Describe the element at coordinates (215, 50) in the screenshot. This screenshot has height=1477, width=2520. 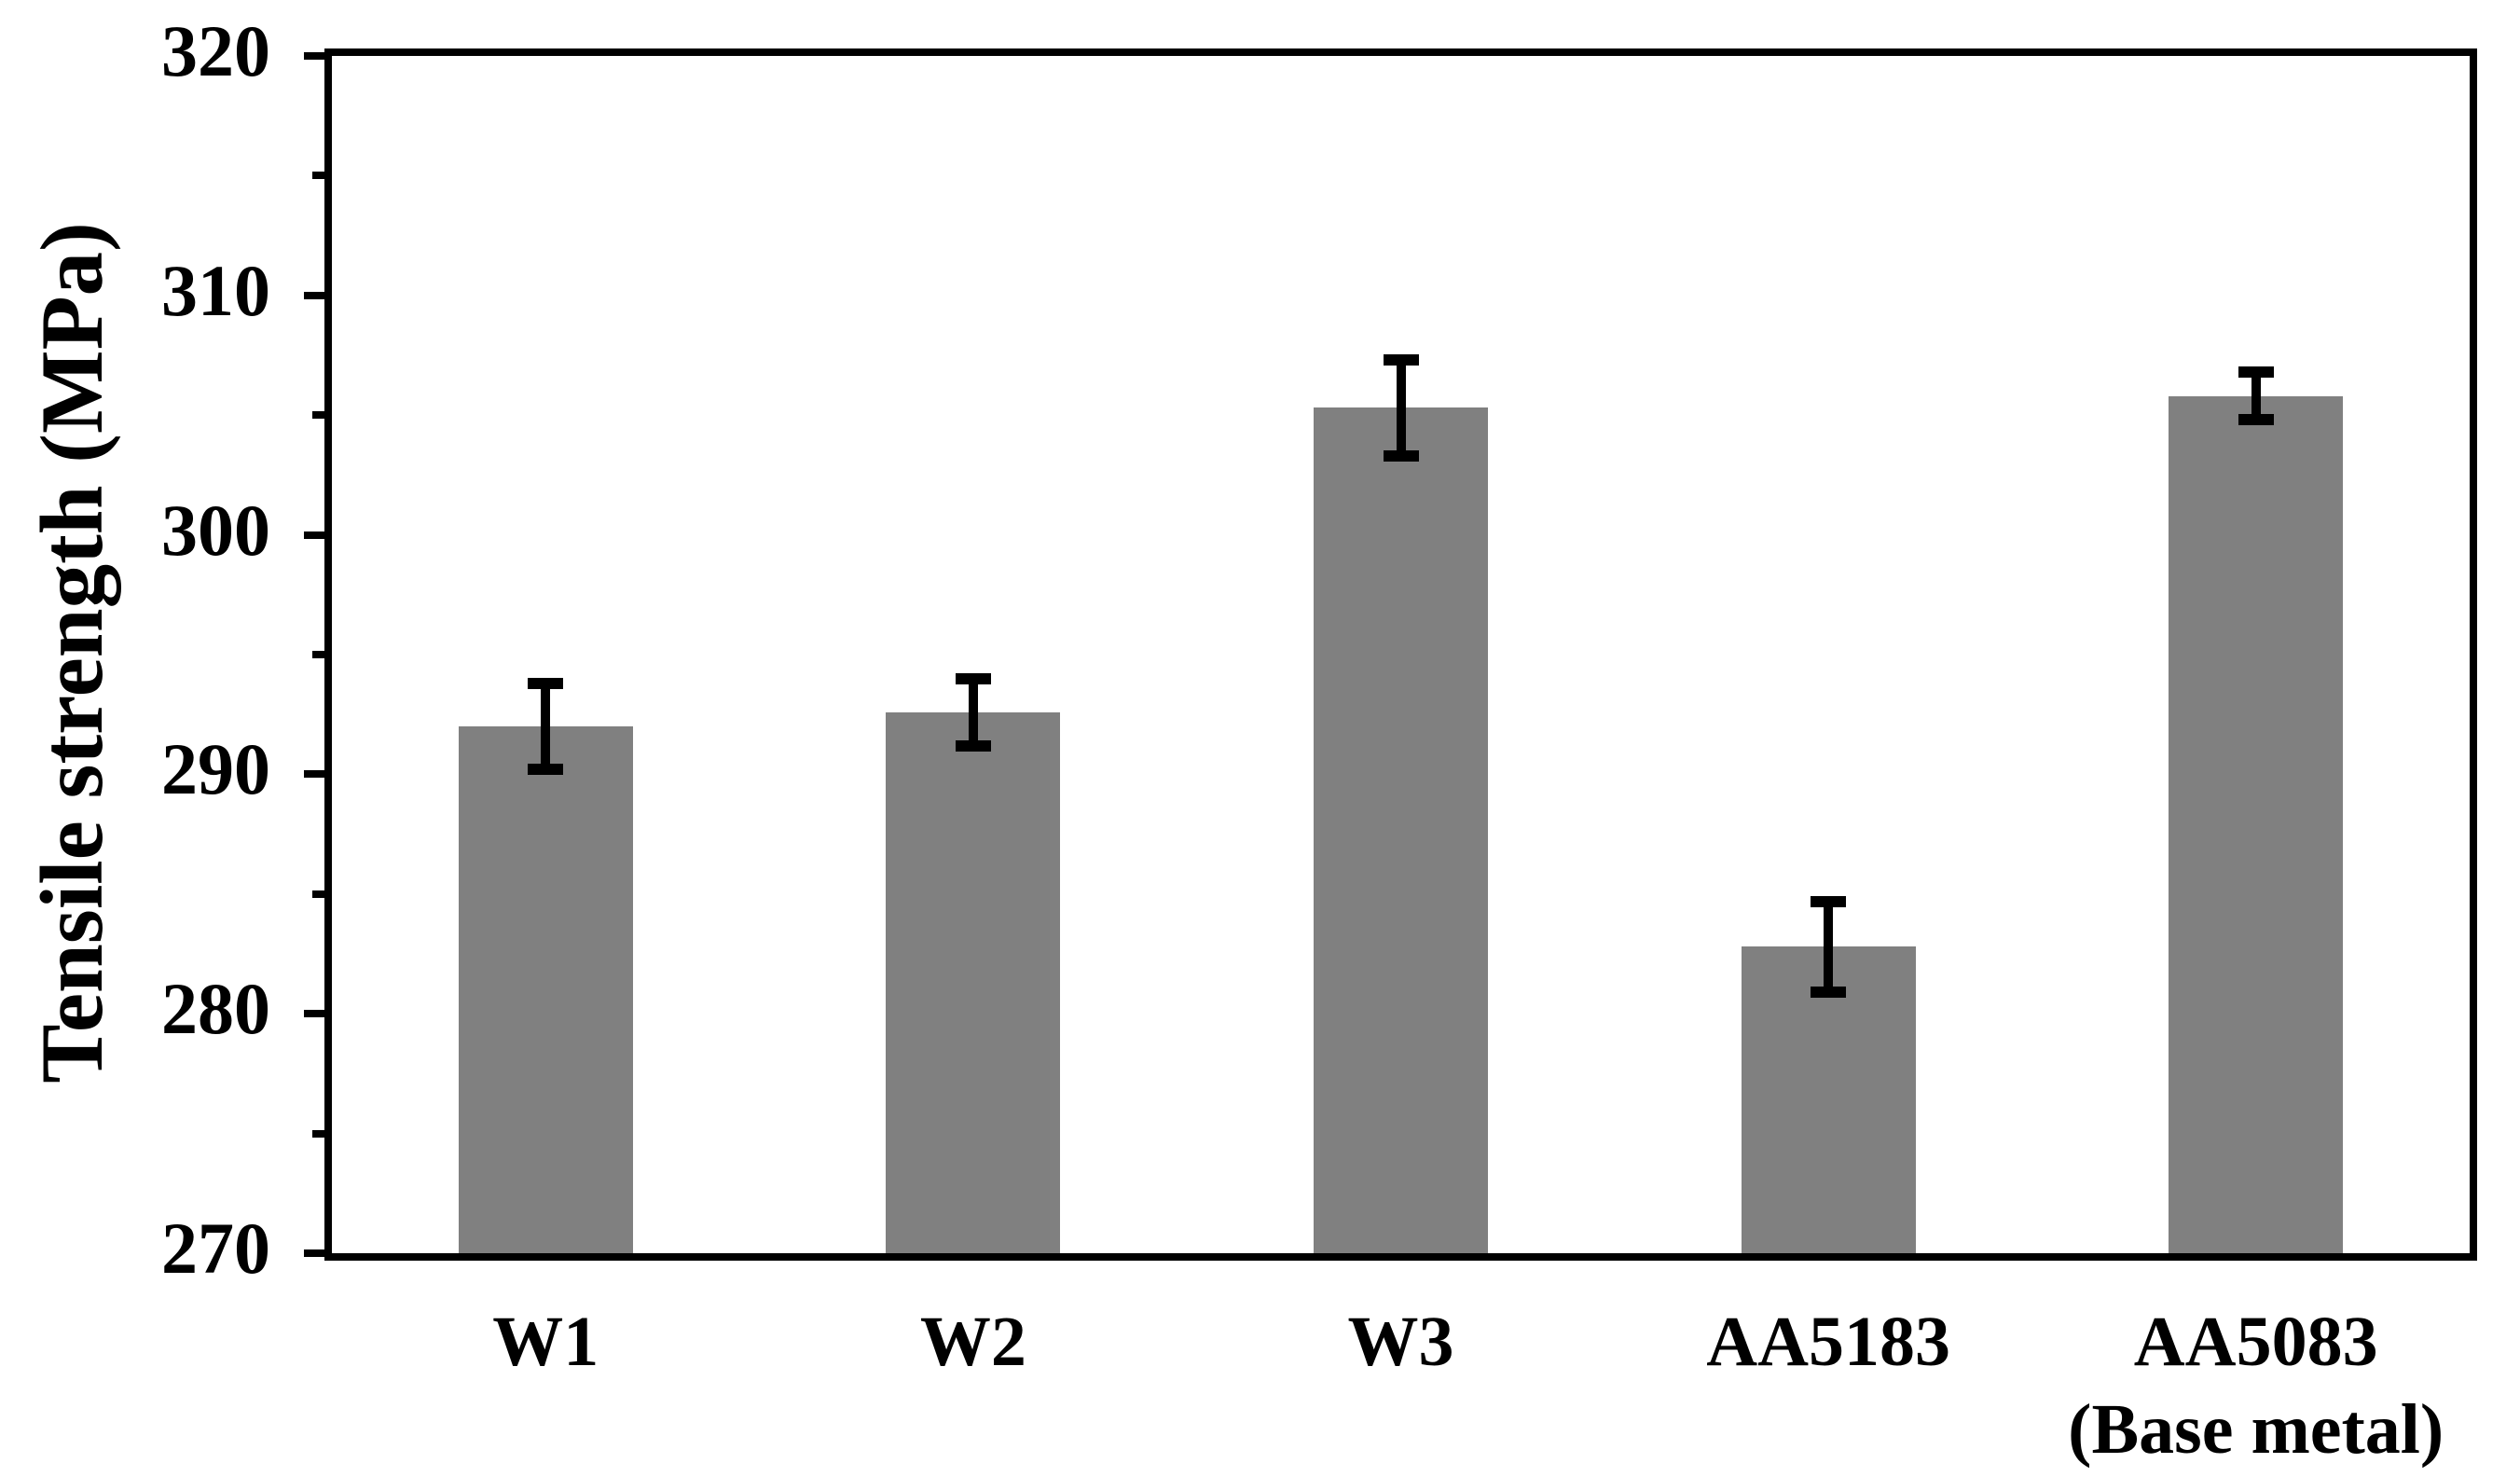
I see `y-tick-label: 320` at that location.